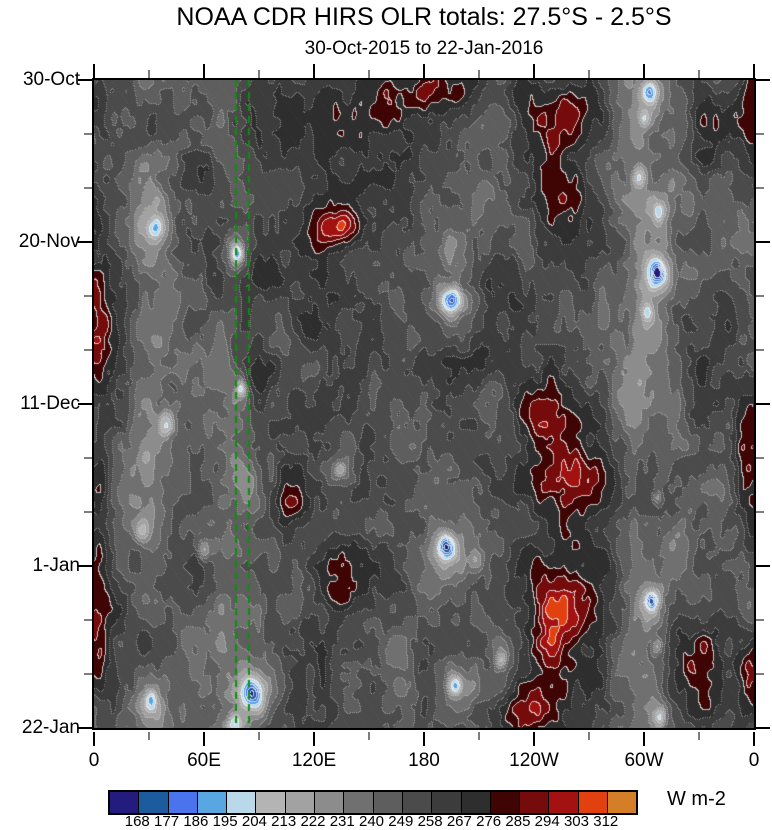 The image size is (772, 830). What do you see at coordinates (424, 17) in the screenshot?
I see `chart-title: NOAA CDR HIRS OLR totals: 27.5°S - 2.5°S` at bounding box center [424, 17].